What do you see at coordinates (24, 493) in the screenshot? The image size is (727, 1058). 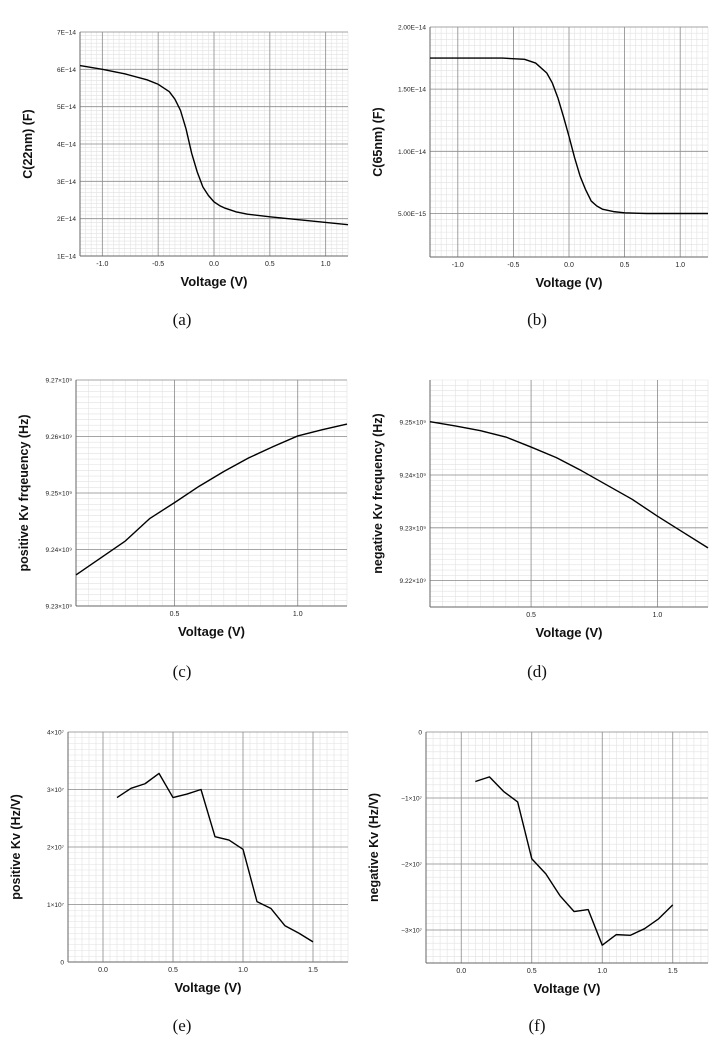 I see `y-axis-title: positive Kv frqeuency (Hz)` at bounding box center [24, 493].